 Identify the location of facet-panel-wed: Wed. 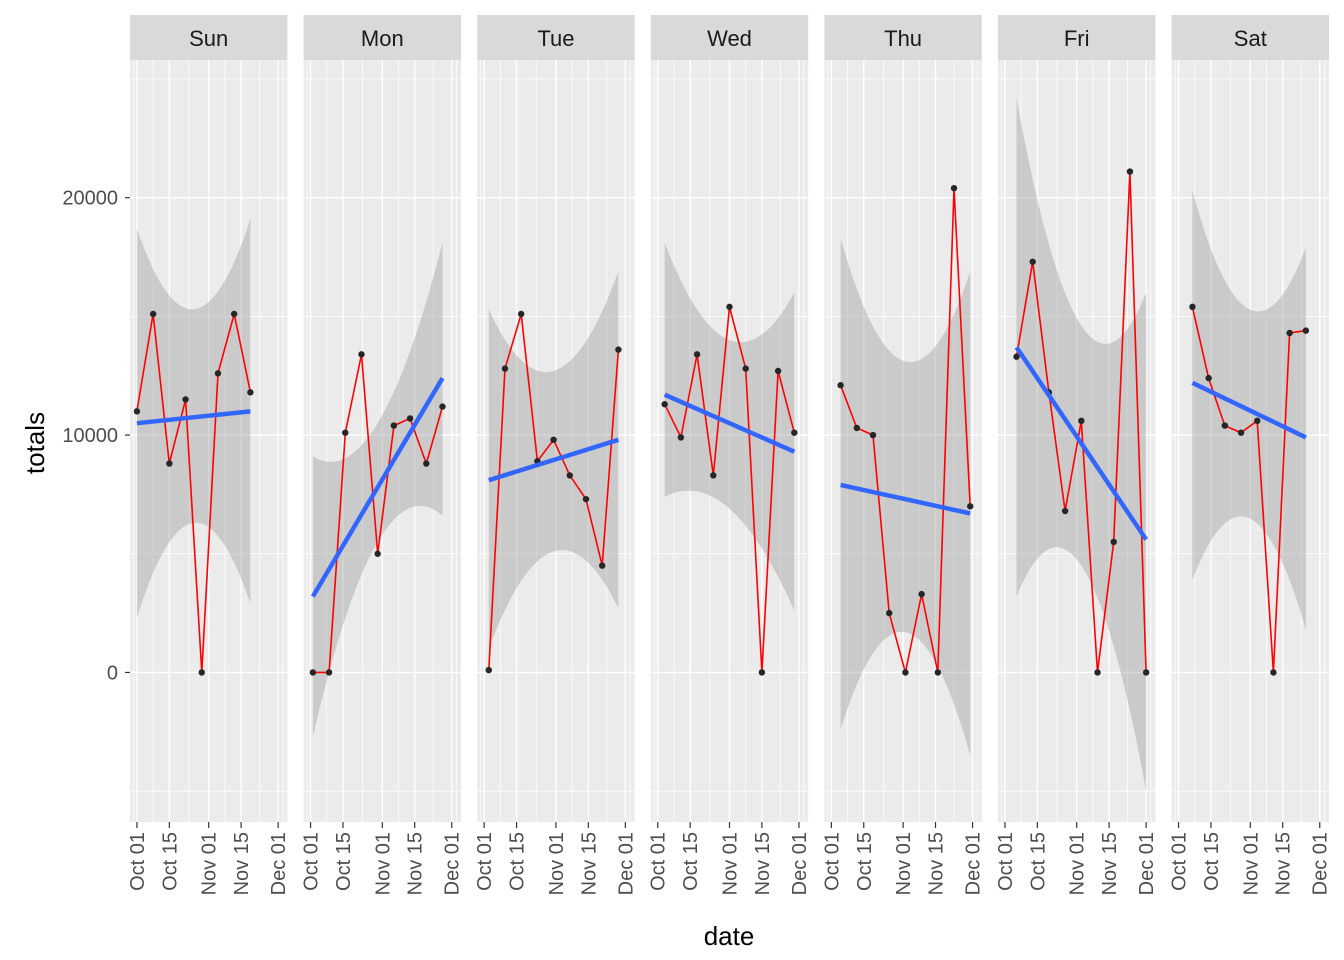
(729, 418).